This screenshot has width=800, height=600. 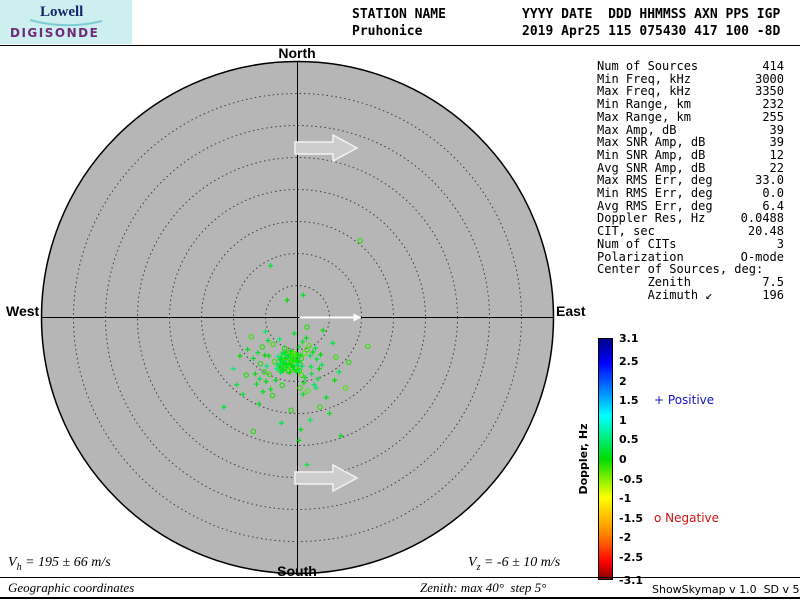 I want to click on stat-label: CIT, sec, so click(x=626, y=231).